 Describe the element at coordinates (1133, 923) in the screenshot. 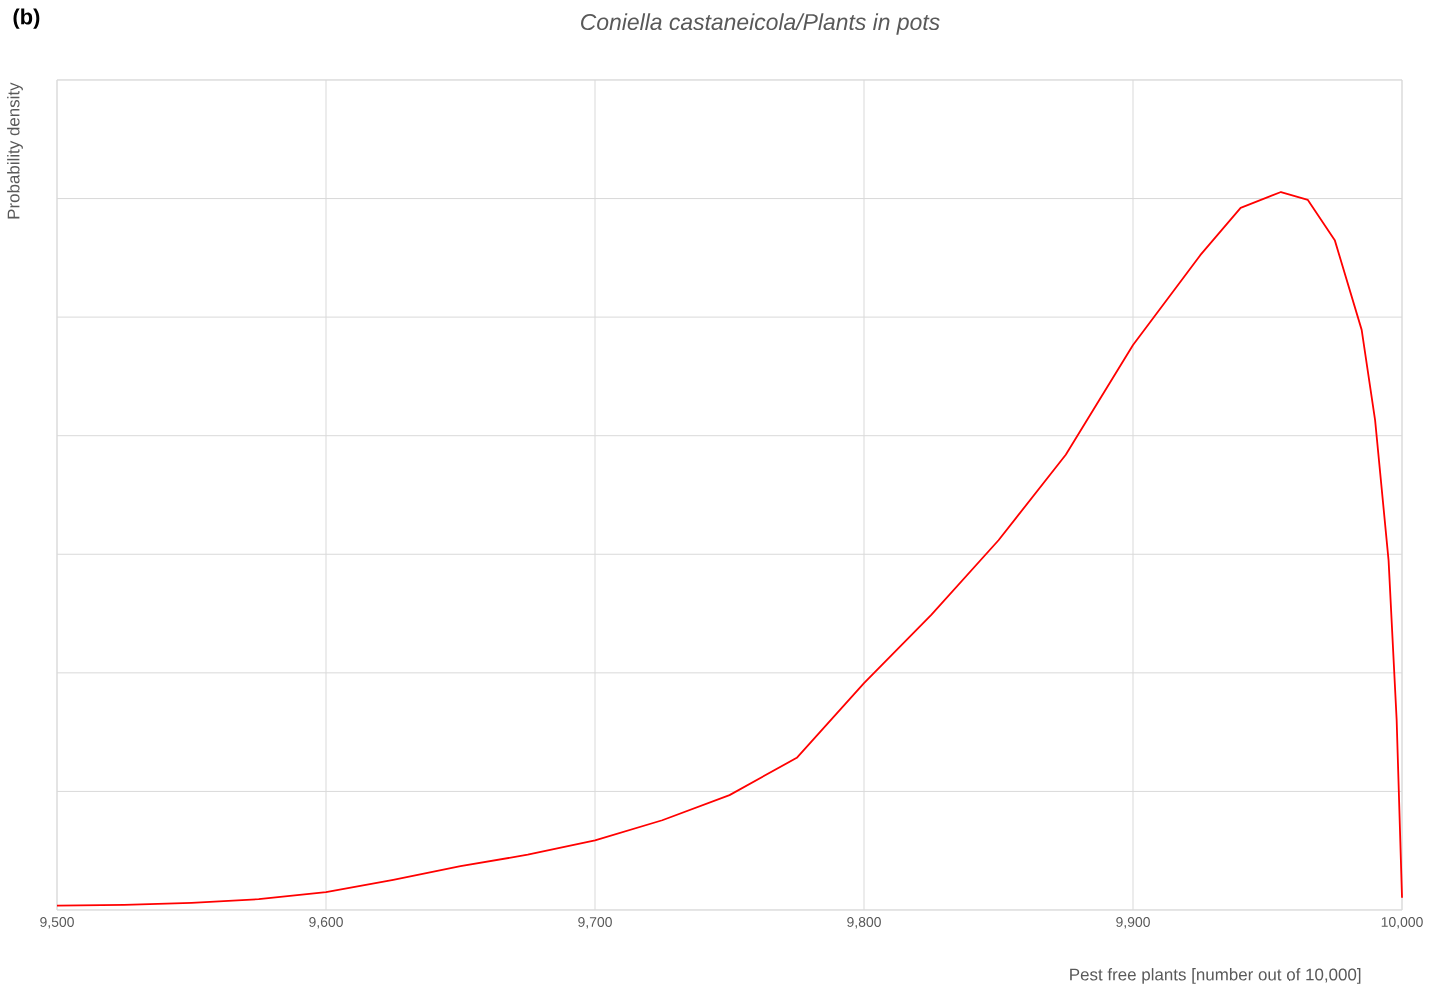

I see `x-tick-label: 9,900` at that location.